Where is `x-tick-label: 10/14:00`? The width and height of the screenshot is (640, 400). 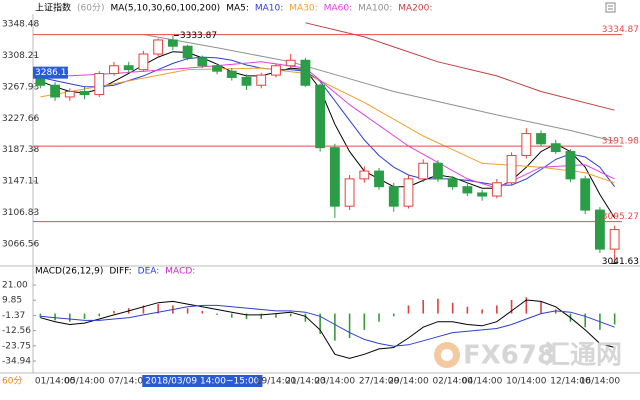
x-tick-label: 10/14:00 is located at coordinates (526, 382).